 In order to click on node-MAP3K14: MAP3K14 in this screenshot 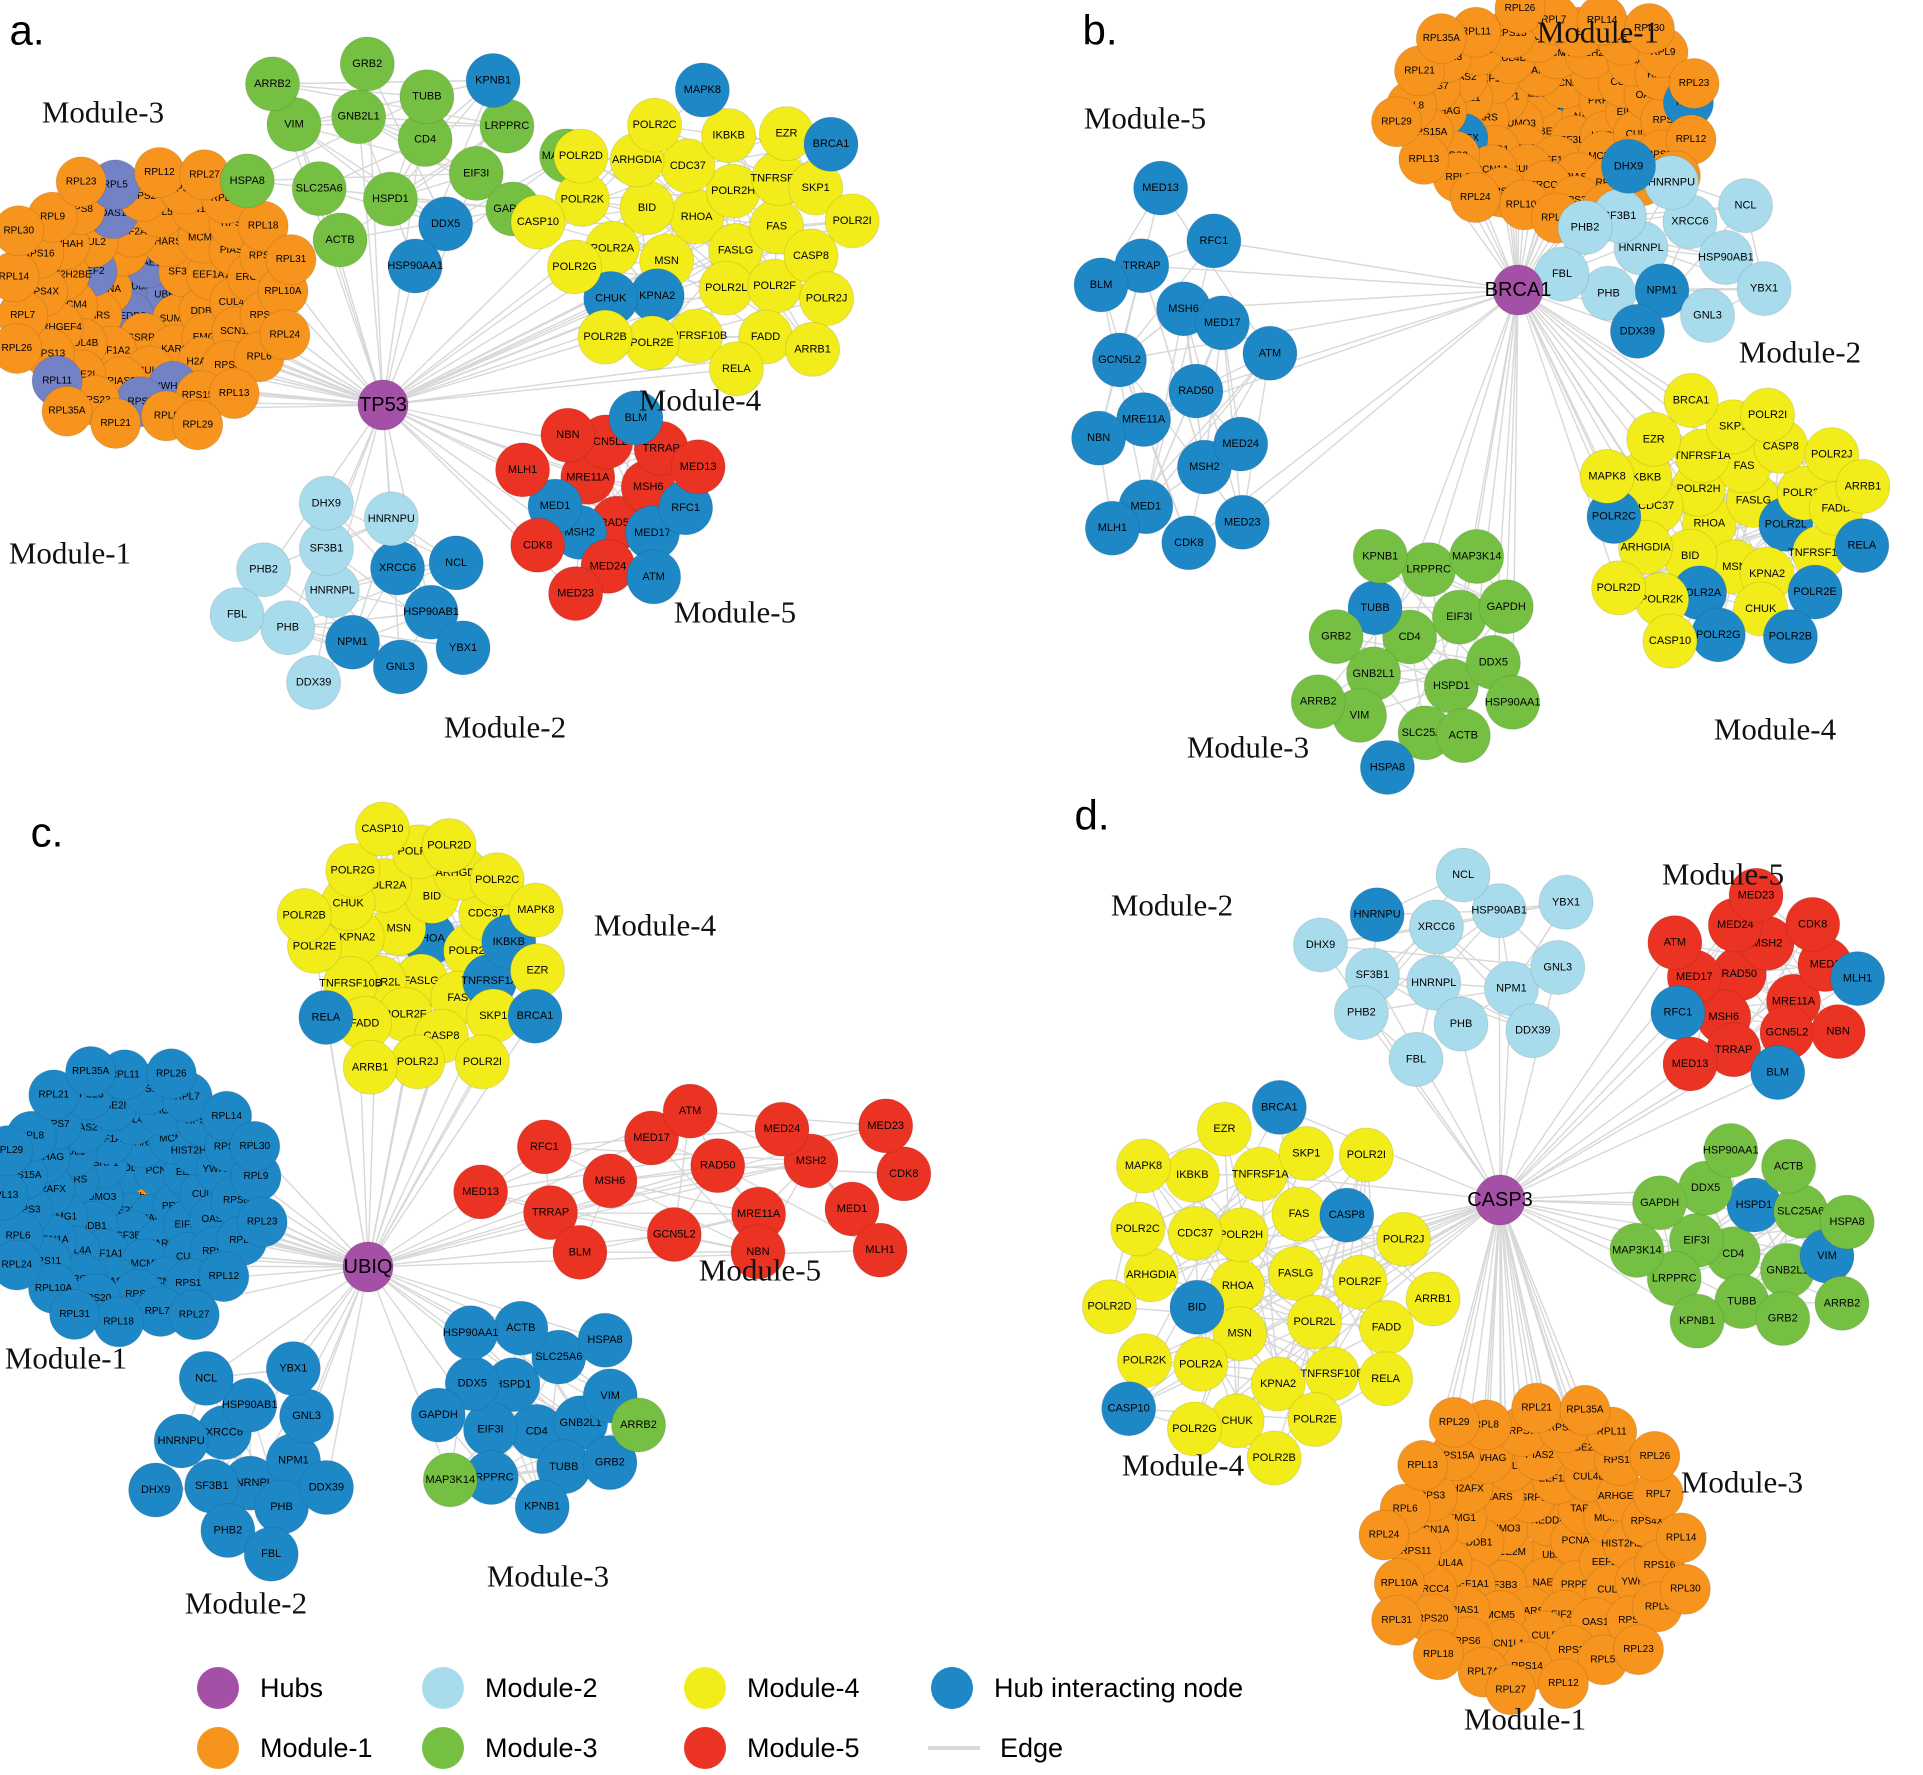, I will do `click(1637, 1250)`.